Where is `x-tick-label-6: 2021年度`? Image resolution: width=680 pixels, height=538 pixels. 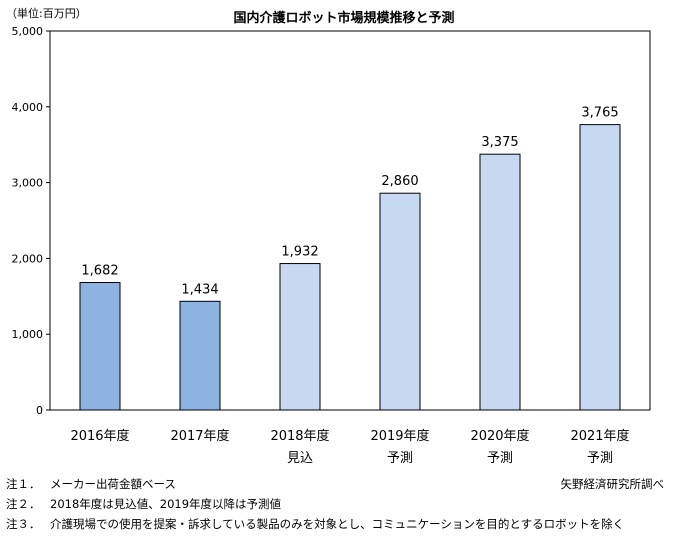
x-tick-label-6: 2021年度 is located at coordinates (599, 436).